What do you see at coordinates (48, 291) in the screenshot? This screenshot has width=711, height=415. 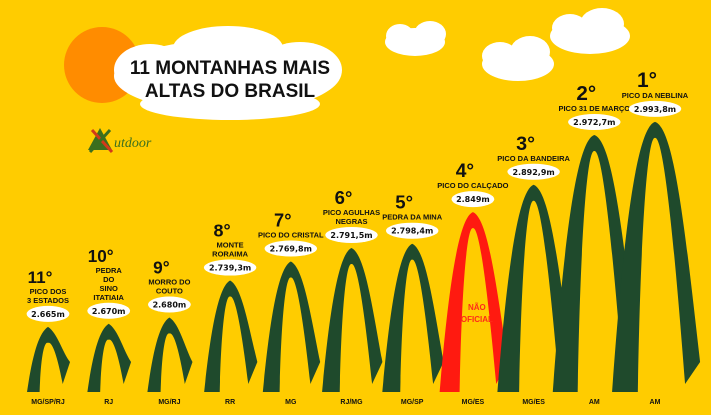 I see `mountain-name: PICO DOS` at bounding box center [48, 291].